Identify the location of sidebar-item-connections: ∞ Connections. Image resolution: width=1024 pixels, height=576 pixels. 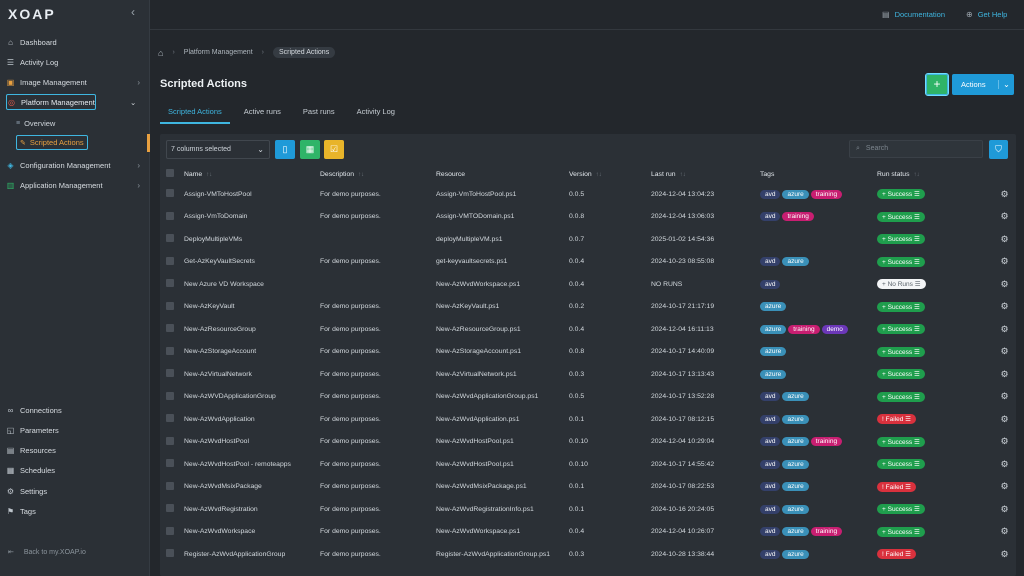
(75, 410).